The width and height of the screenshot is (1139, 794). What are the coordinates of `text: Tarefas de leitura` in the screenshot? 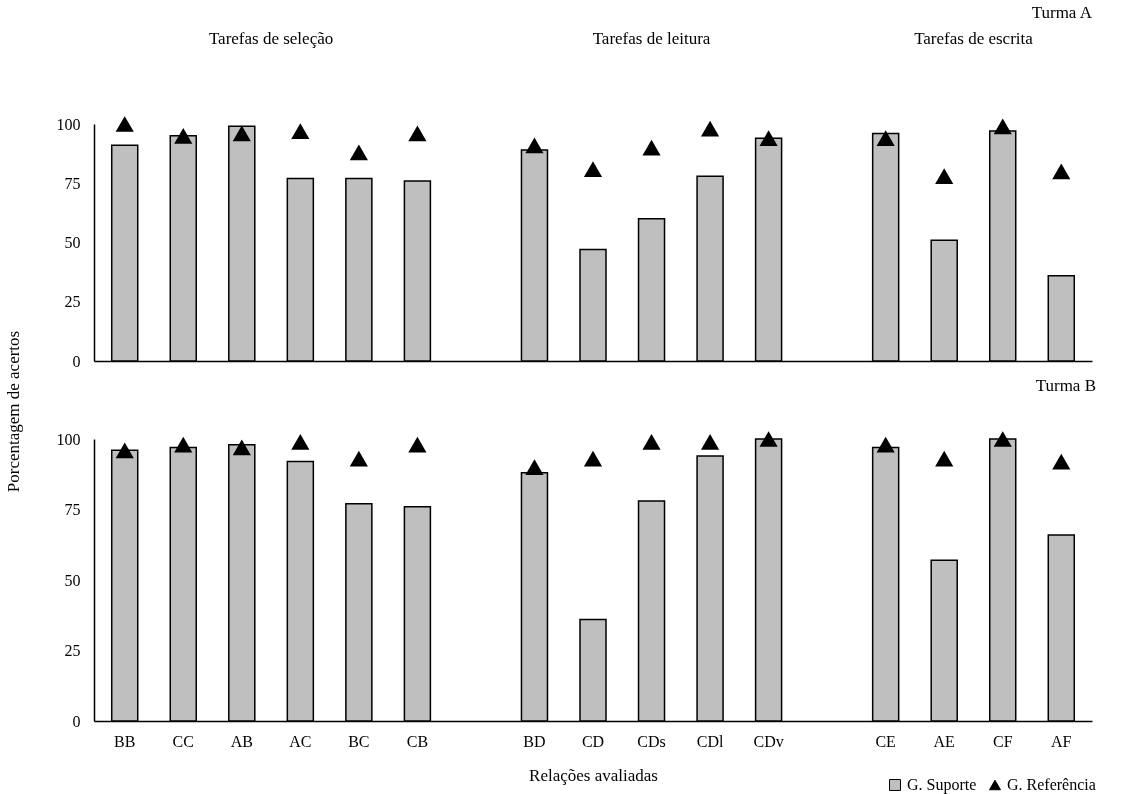 It's located at (651, 38).